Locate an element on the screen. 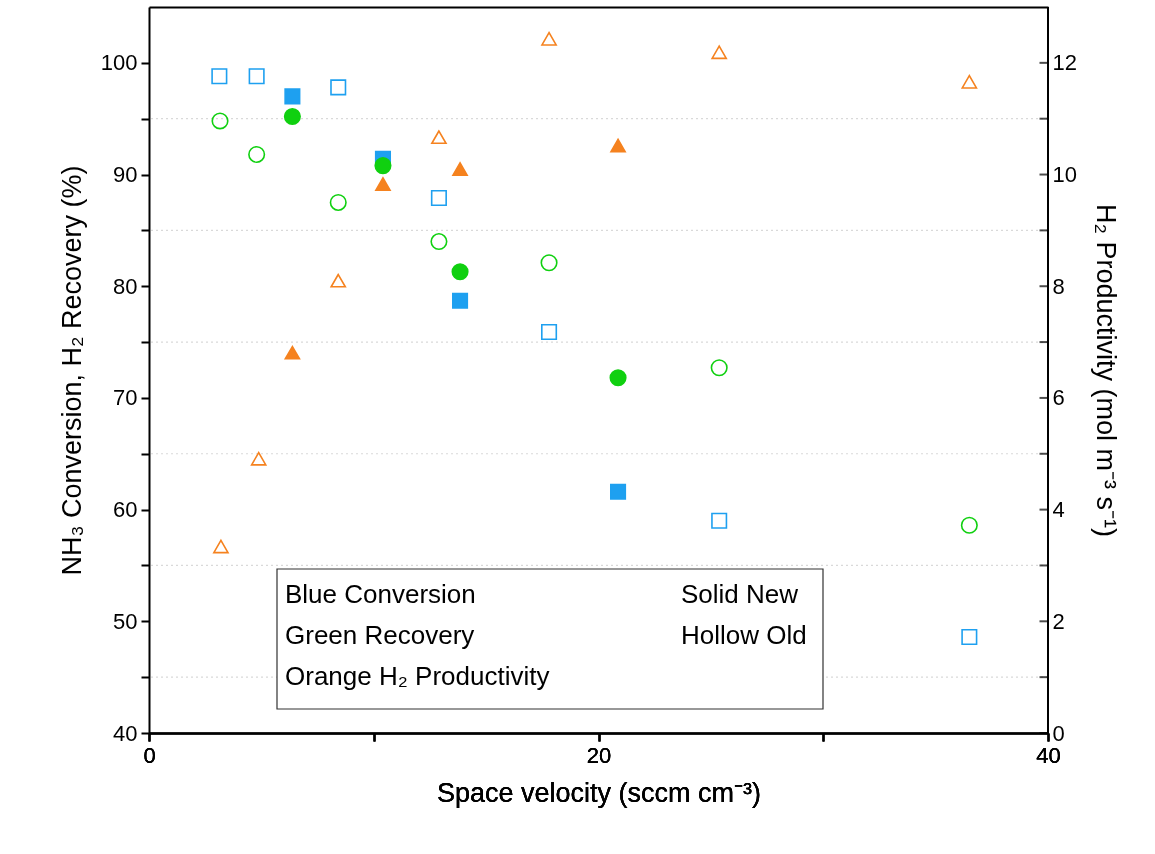  y-tick-label: 100 is located at coordinates (119, 63).